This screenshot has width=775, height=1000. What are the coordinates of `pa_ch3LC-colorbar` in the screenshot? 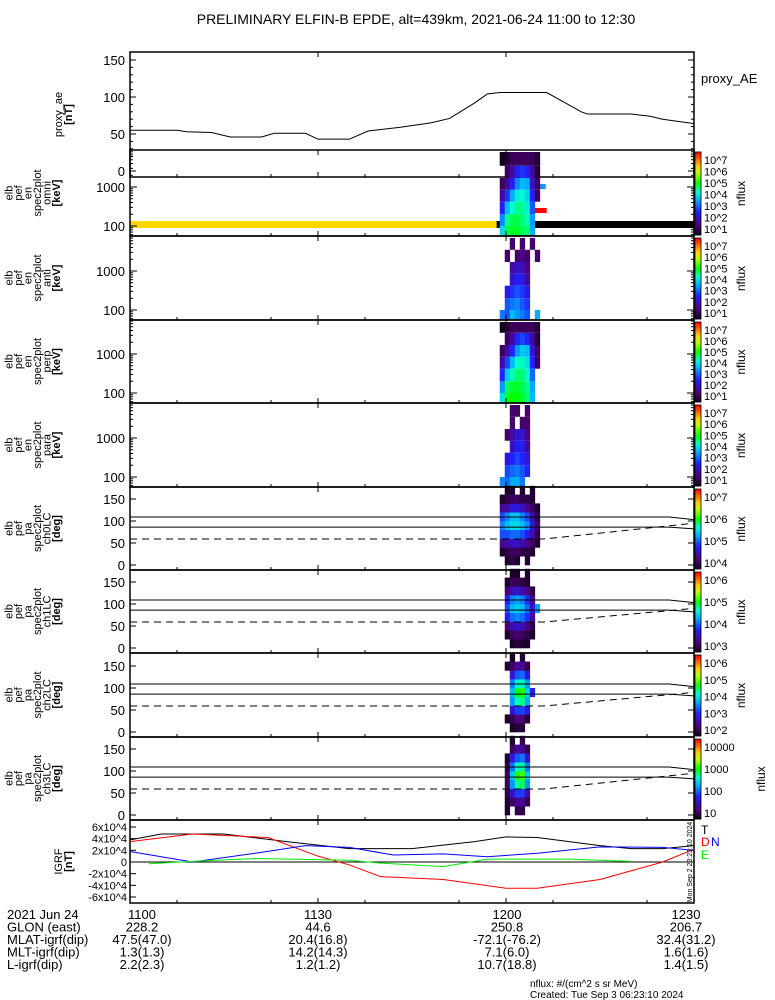 It's located at (698, 779).